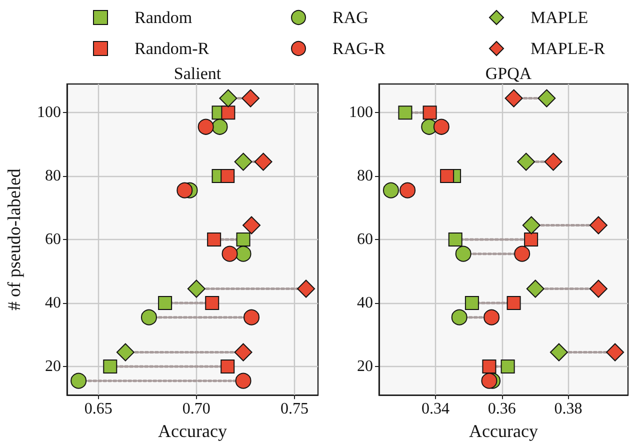 The width and height of the screenshot is (632, 445). Describe the element at coordinates (559, 17) in the screenshot. I see `legend-label: MAPLE` at that location.